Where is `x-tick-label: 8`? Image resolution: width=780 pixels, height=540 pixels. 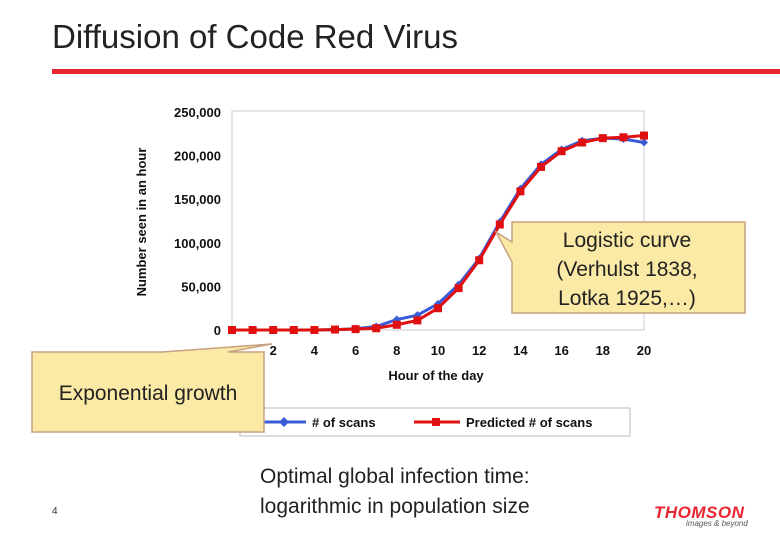 x-tick-label: 8 is located at coordinates (396, 350).